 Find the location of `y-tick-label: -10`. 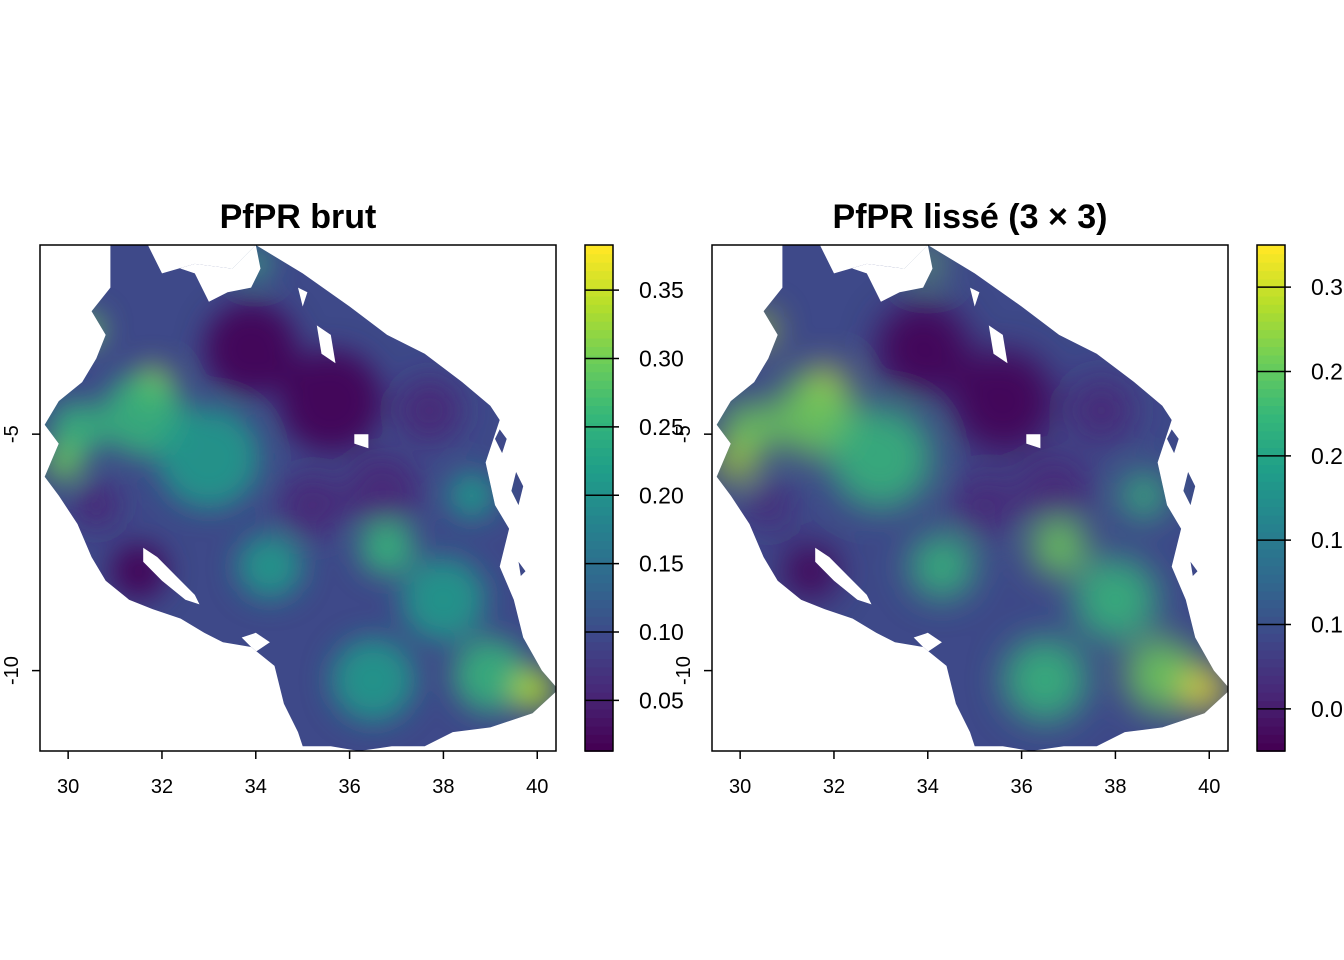

y-tick-label: -10 is located at coordinates (684, 670).